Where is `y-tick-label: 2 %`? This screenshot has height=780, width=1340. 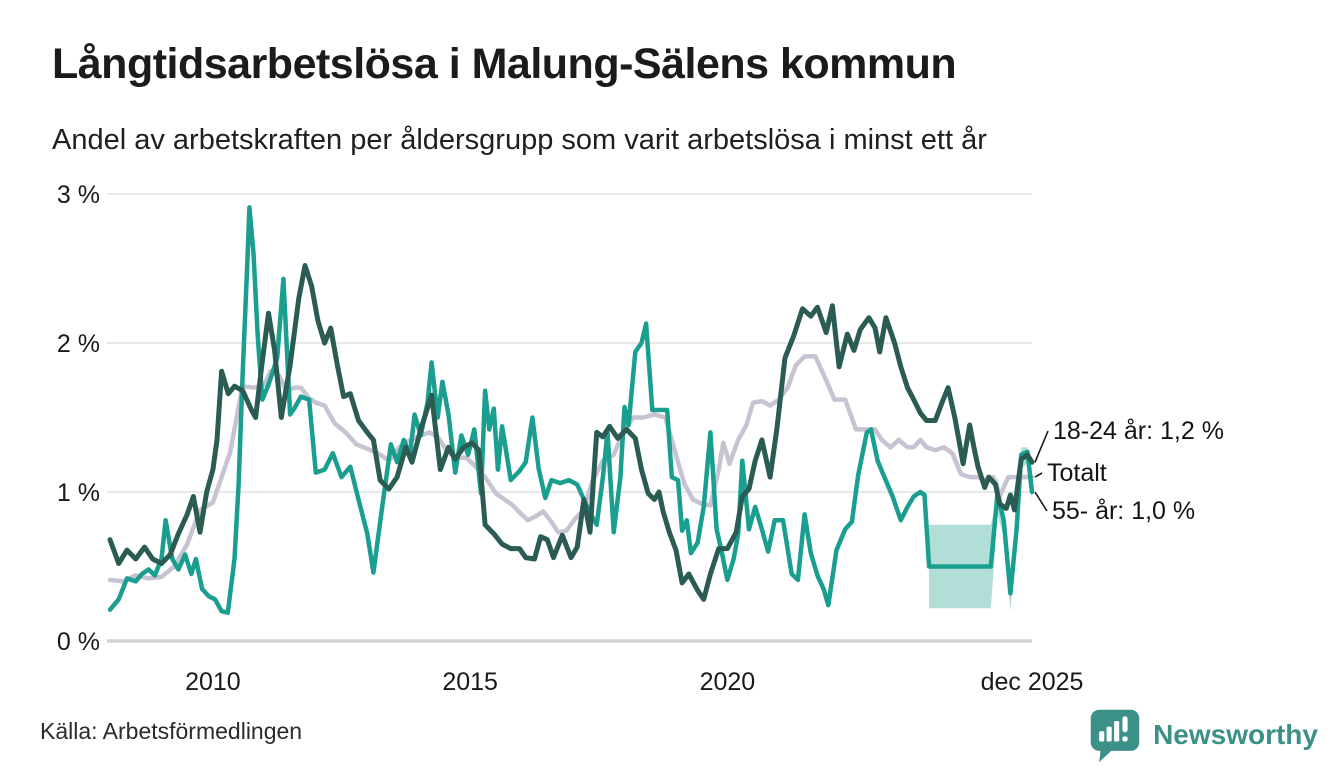
y-tick-label: 2 % is located at coordinates (78, 344).